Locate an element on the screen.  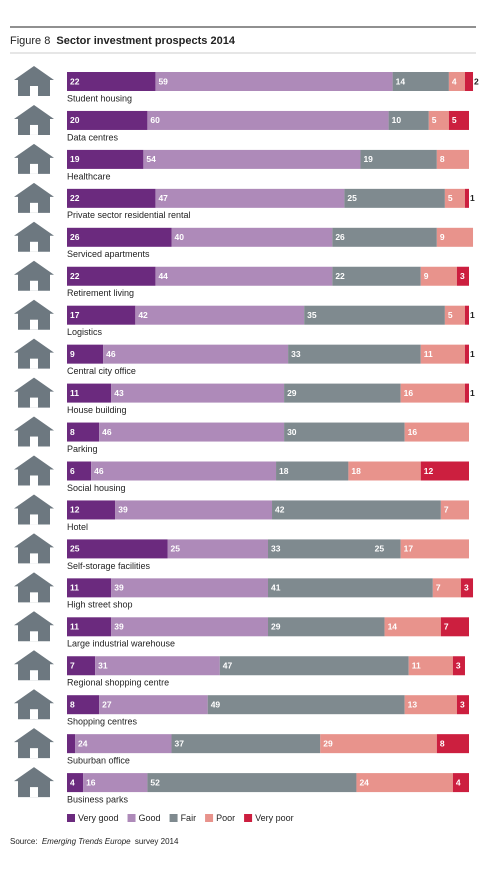
value-label: 33 is located at coordinates (276, 549).